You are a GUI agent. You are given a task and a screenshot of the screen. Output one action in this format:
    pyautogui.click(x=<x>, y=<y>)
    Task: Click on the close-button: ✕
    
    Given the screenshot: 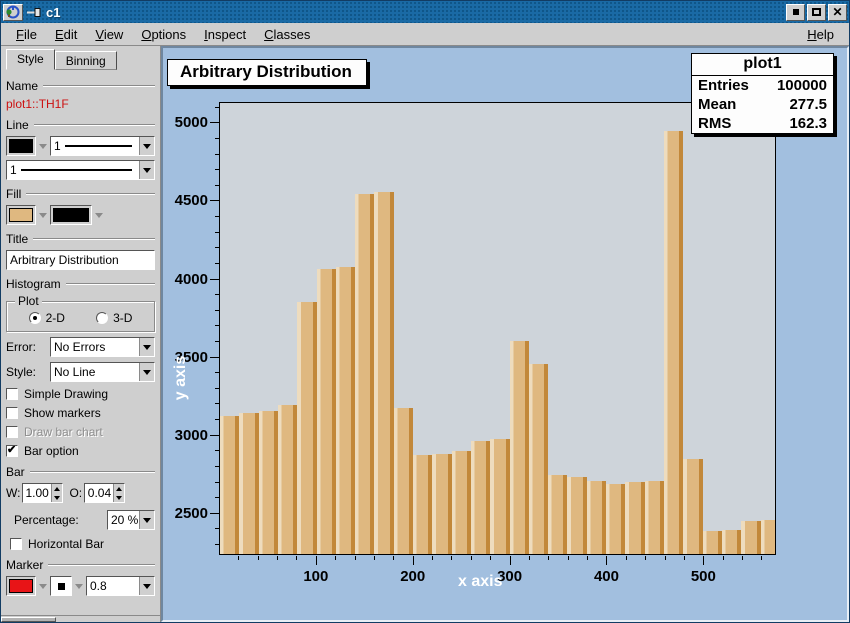 What is the action you would take?
    pyautogui.click(x=837, y=12)
    